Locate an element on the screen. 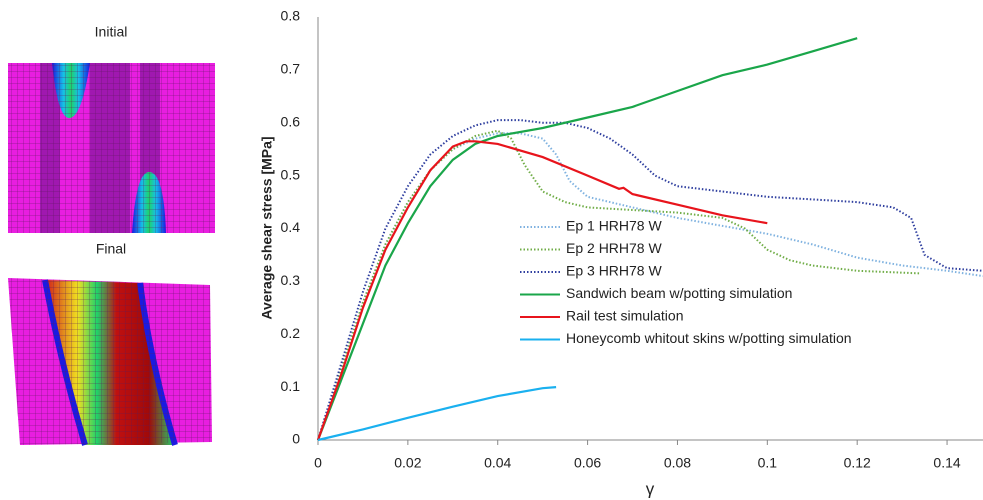 The width and height of the screenshot is (983, 500). legend-label: Ep 1 HRH78 W is located at coordinates (614, 226).